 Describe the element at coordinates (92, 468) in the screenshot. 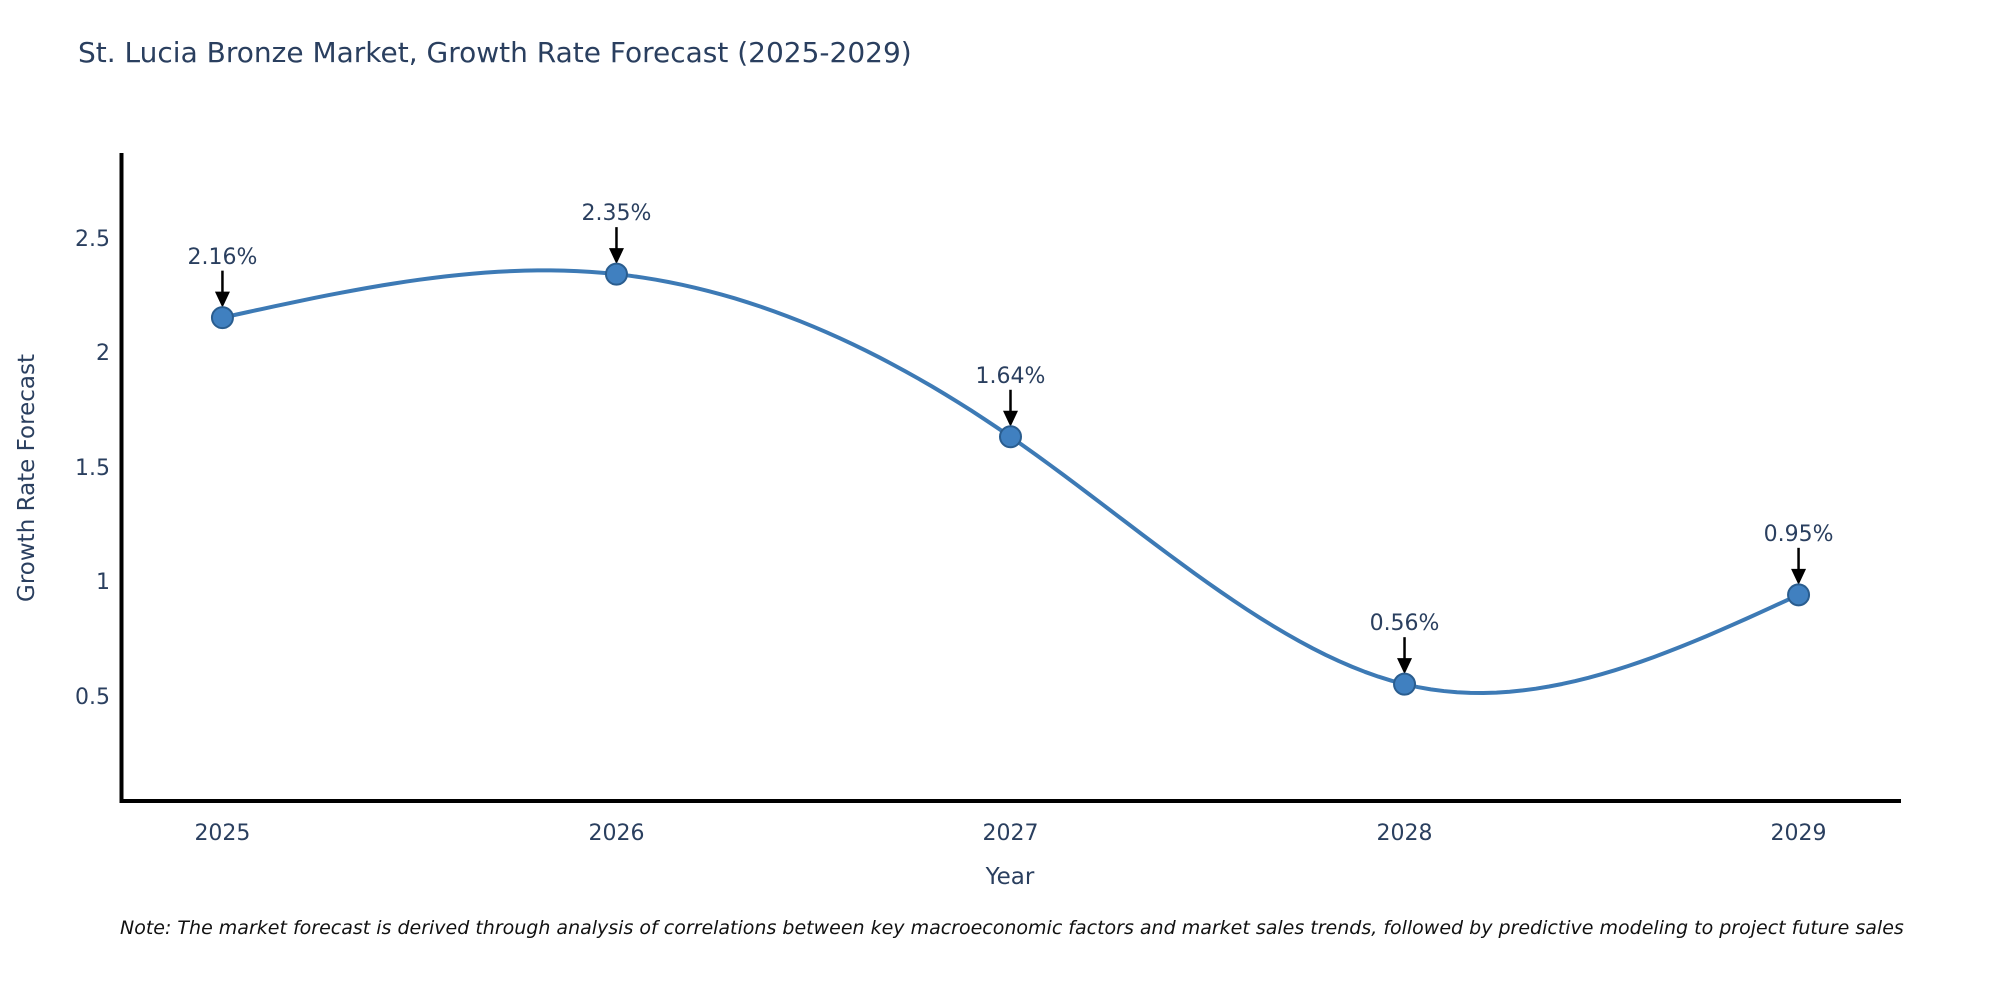

I see `y-tick-label-1.5: 1.5` at that location.